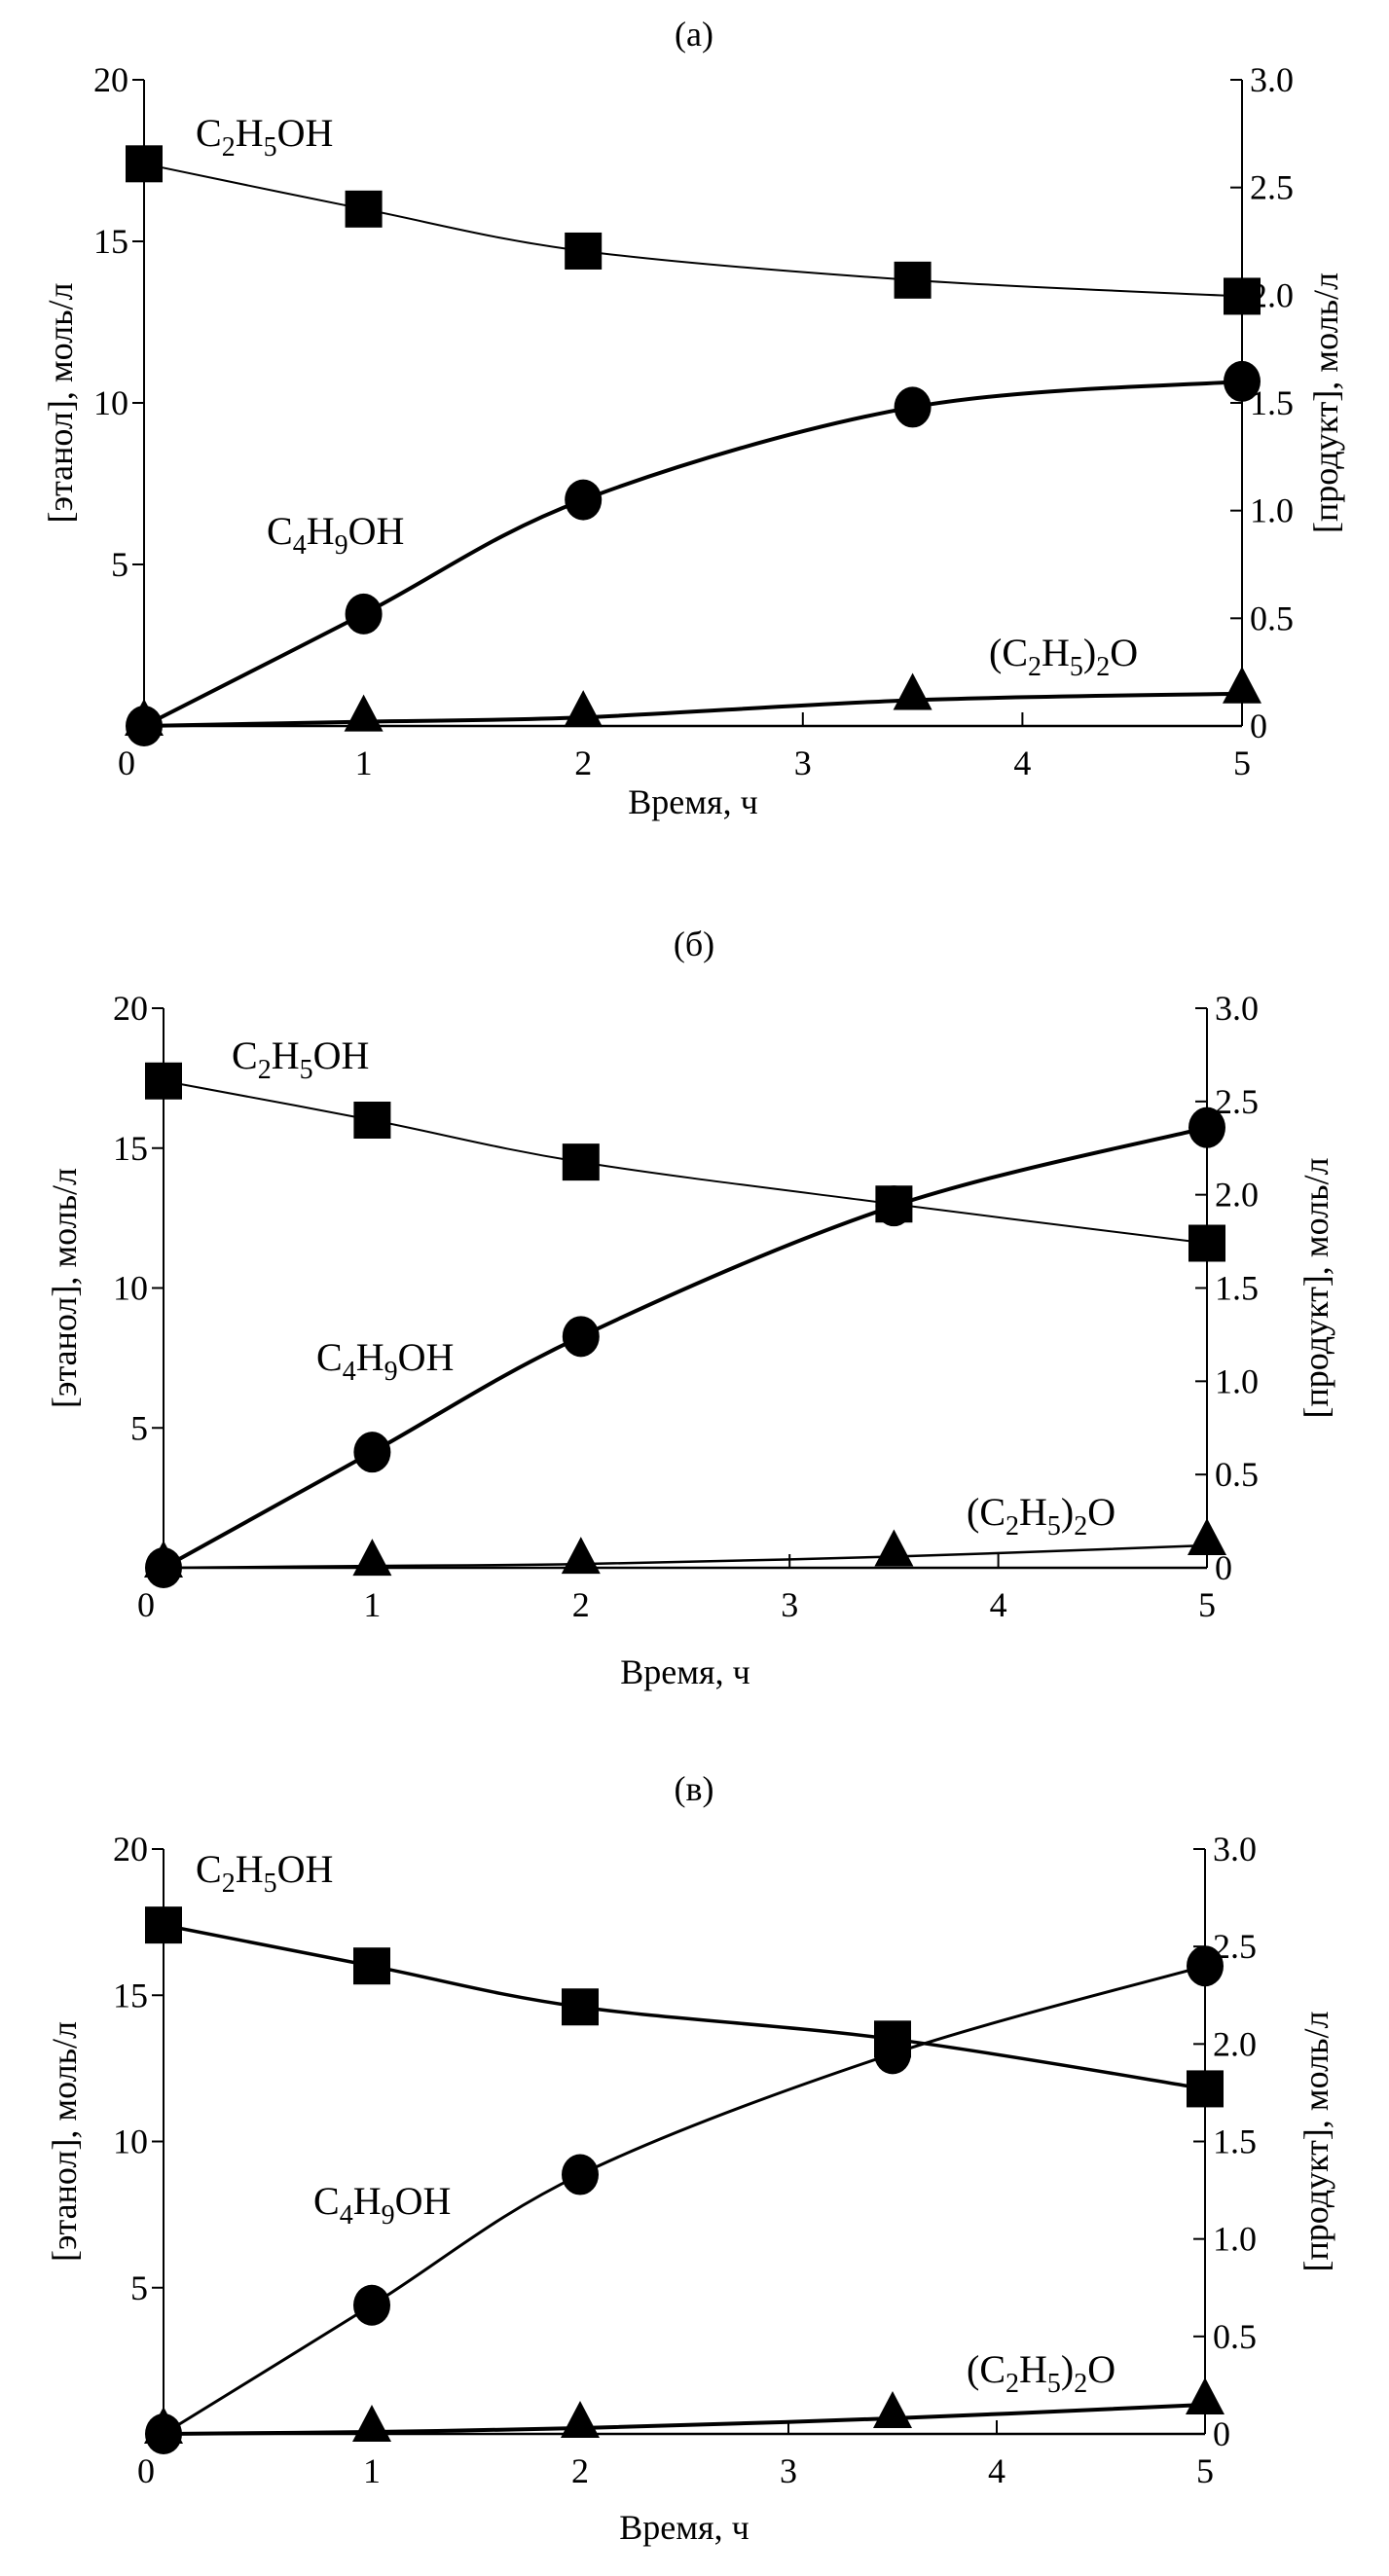 This screenshot has width=1389, height=2576. I want to click on y-right-tick-label: 2.5, so click(1272, 187).